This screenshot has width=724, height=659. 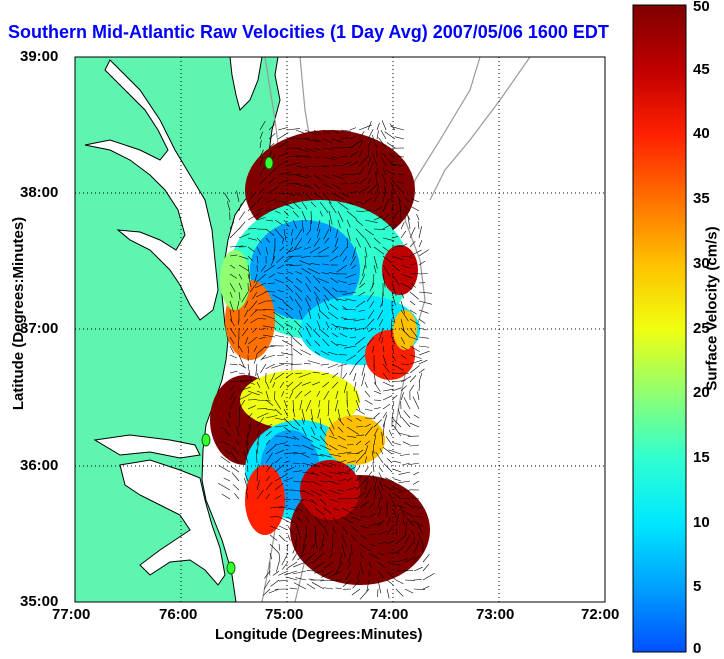 What do you see at coordinates (39, 465) in the screenshot?
I see `y-tick-label: 36:00` at bounding box center [39, 465].